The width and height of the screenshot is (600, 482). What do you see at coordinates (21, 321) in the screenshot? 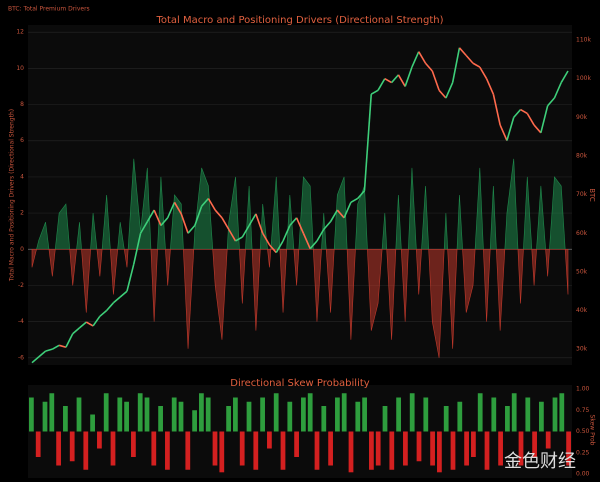
I see `y-tick-label: -4` at bounding box center [21, 321].